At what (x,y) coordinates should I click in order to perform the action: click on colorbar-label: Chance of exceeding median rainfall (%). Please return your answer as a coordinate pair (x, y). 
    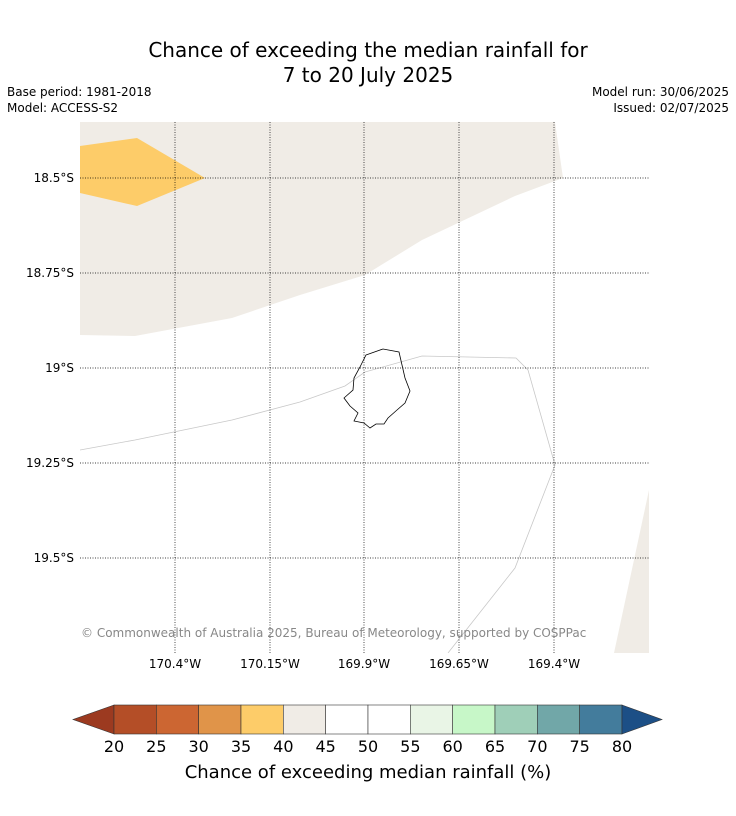
    Looking at the image, I should click on (368, 772).